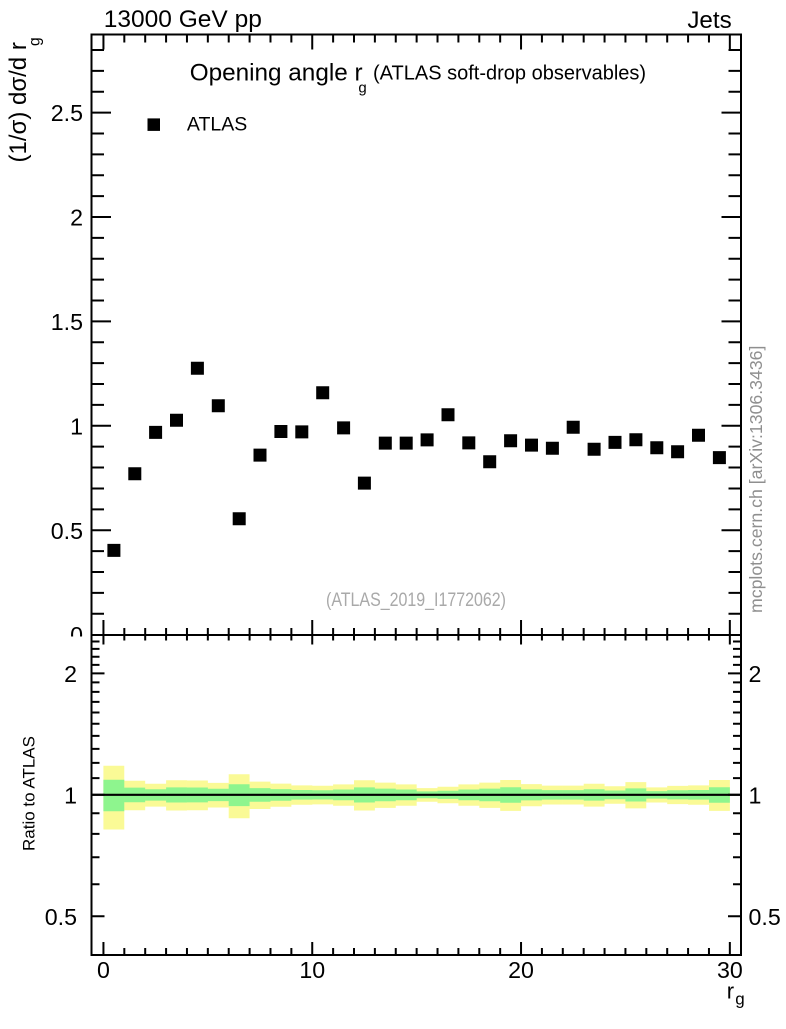 Image resolution: width=786 pixels, height=1029 pixels. What do you see at coordinates (183, 19) in the screenshot?
I see `svg-text: 13000 GeV pp` at bounding box center [183, 19].